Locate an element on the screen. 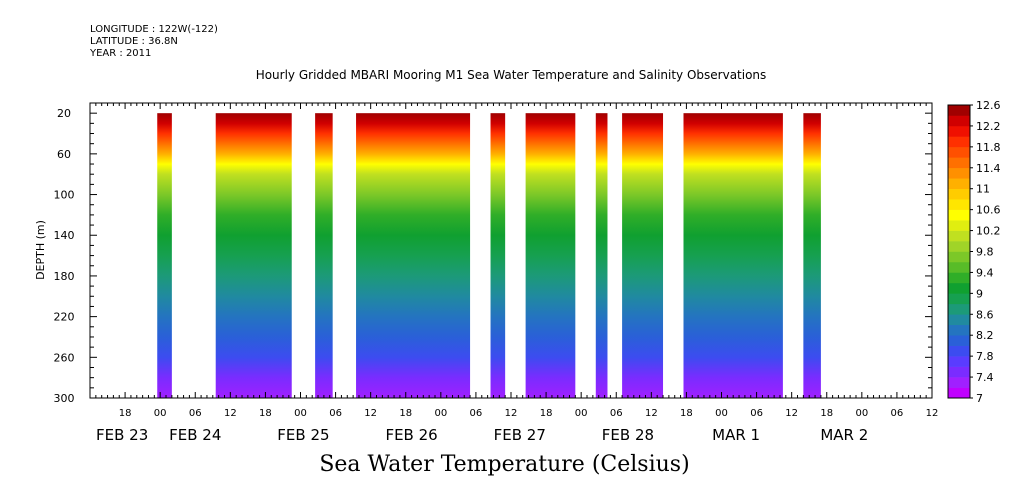 Image resolution: width=1009 pixels, height=504 pixels. colorbar-label: 8.6 is located at coordinates (985, 314).